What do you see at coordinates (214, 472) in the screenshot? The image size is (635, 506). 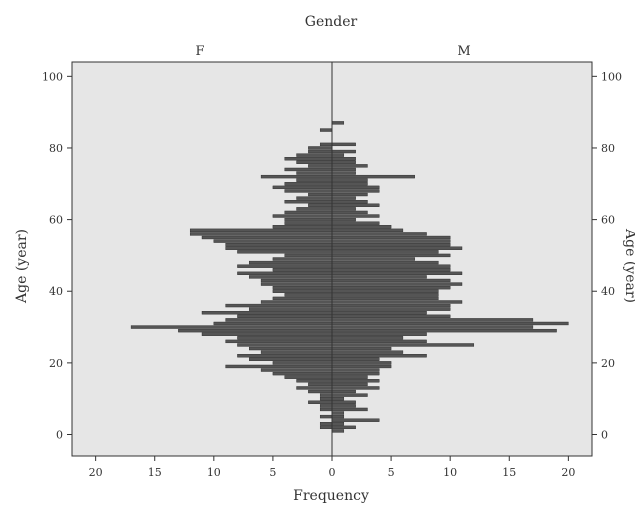 I see `x-tick-label: 10` at bounding box center [214, 472].